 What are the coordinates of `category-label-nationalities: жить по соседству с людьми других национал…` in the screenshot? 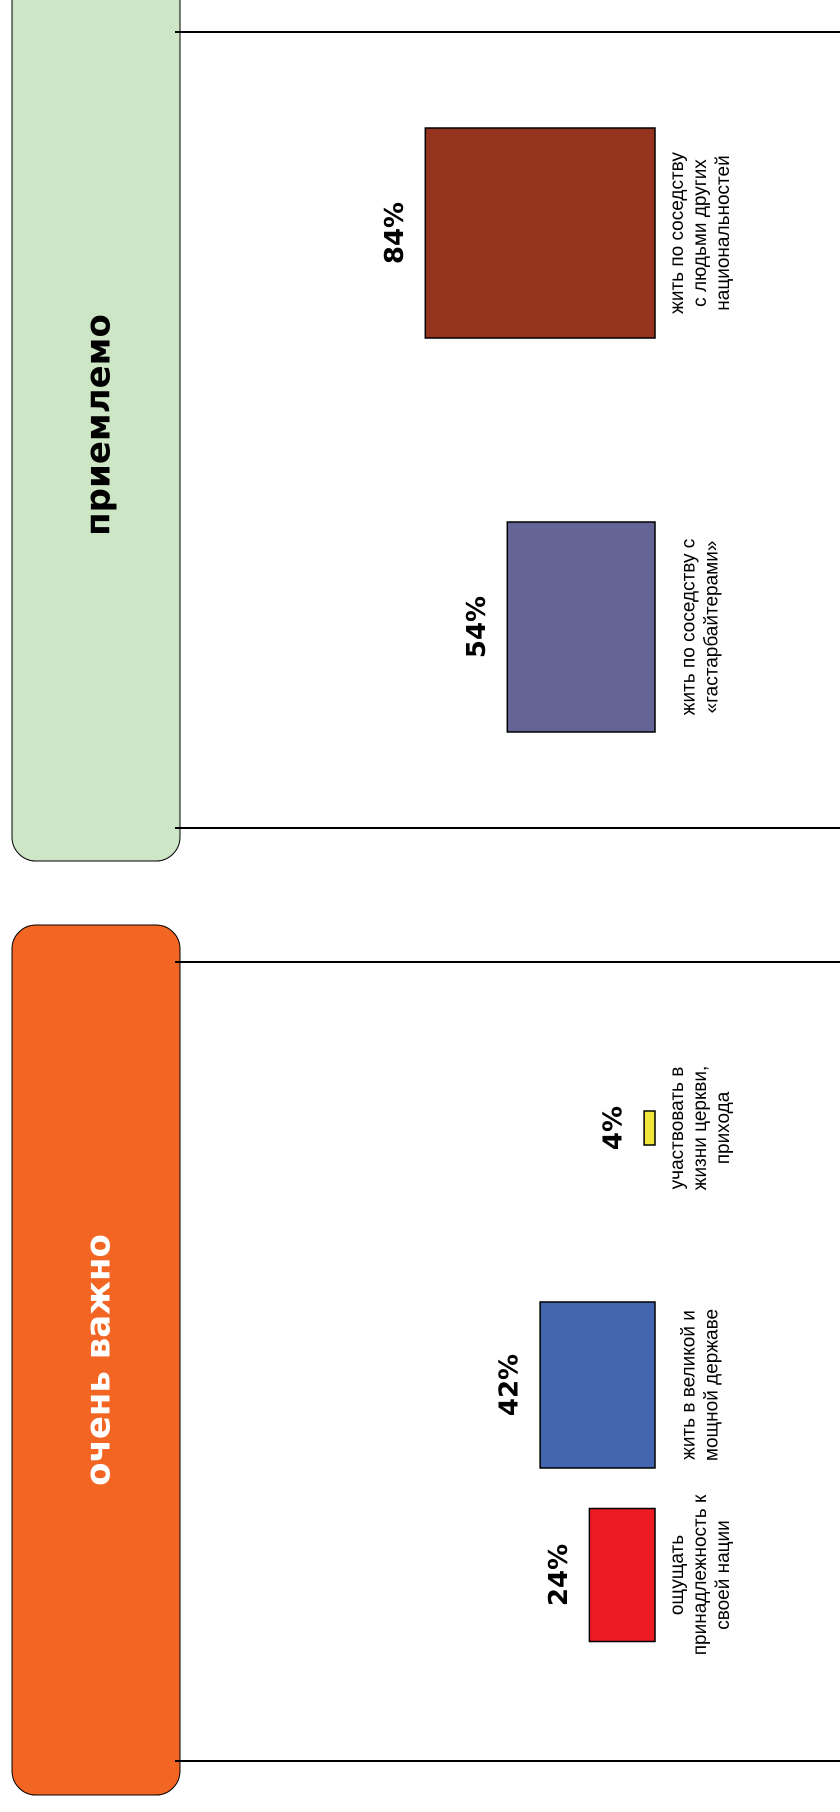 It's located at (700, 233).